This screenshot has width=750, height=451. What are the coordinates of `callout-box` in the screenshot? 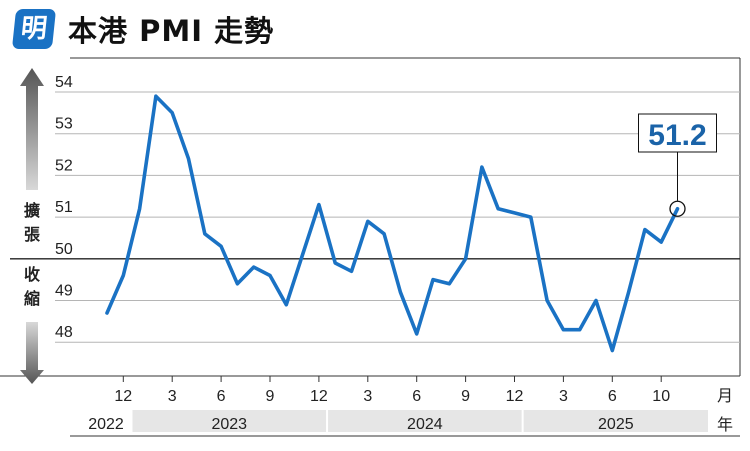 It's located at (677, 133).